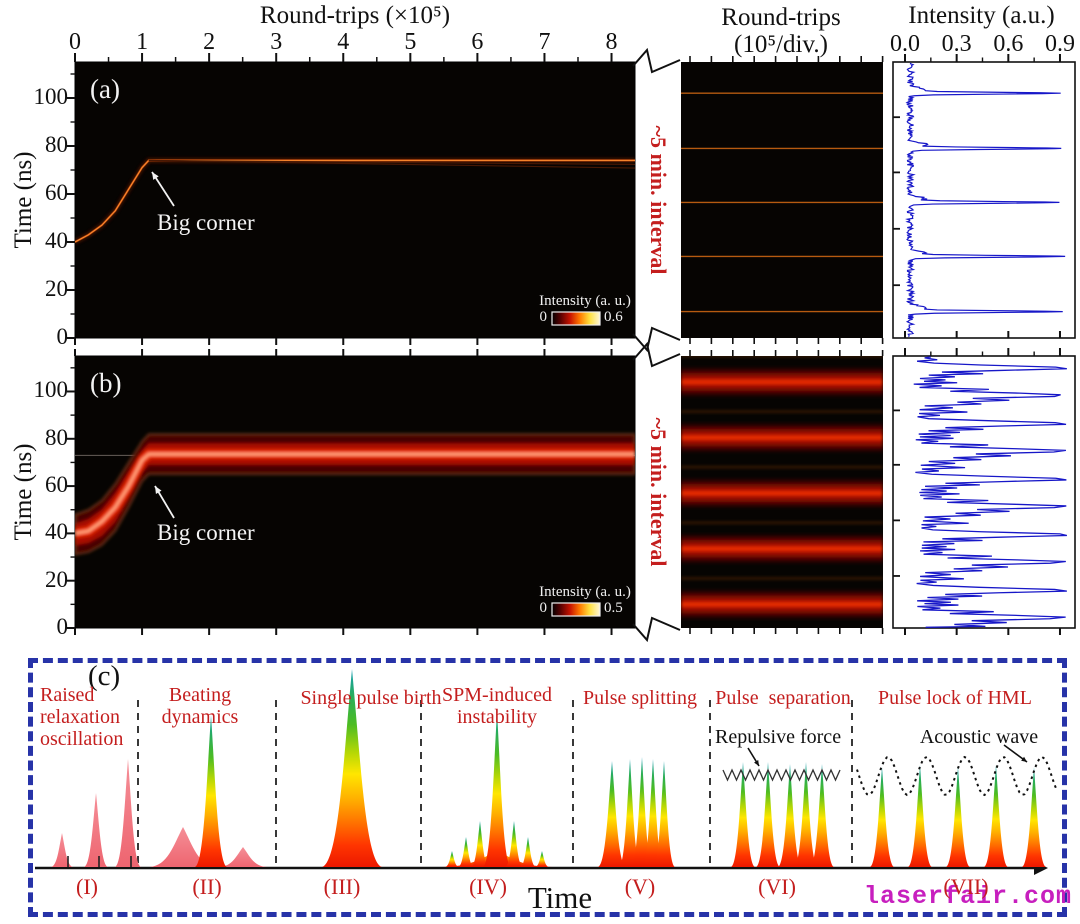 This screenshot has height=924, width=1080. What do you see at coordinates (206, 532) in the screenshot?
I see `big-corner-annotation-b: Big corner` at bounding box center [206, 532].